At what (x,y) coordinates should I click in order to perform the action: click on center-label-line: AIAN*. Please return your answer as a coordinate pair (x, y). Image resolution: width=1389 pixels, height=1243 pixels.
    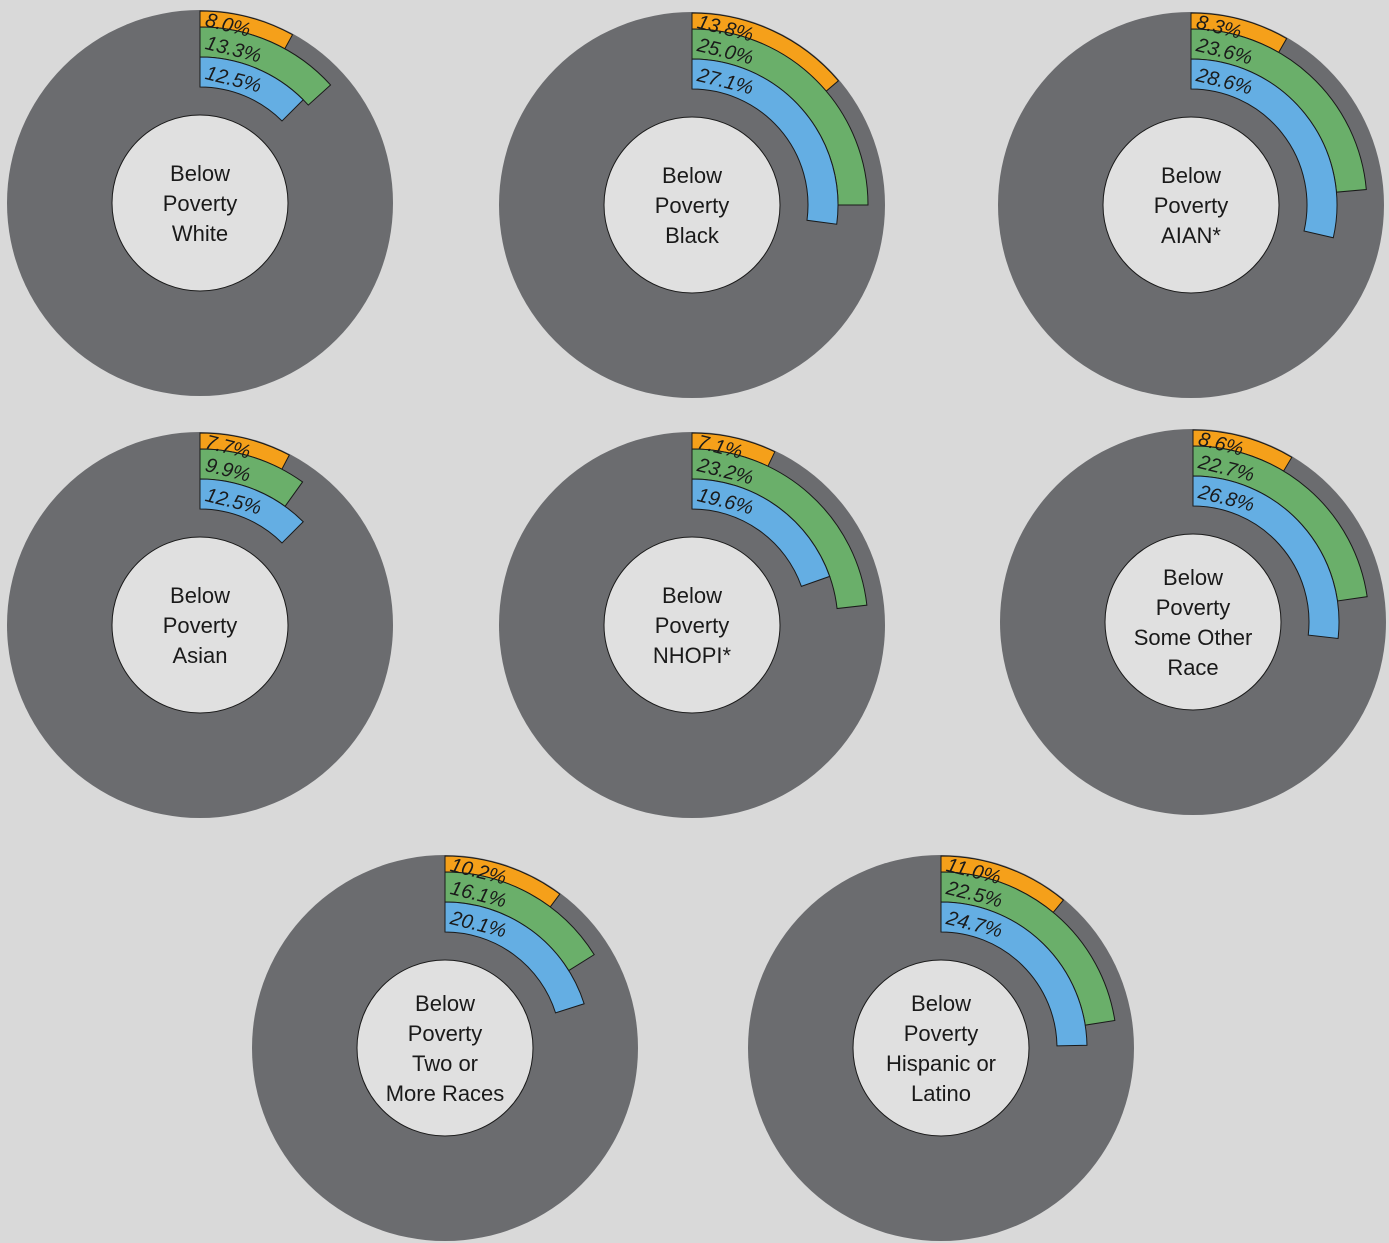
    Looking at the image, I should click on (1191, 235).